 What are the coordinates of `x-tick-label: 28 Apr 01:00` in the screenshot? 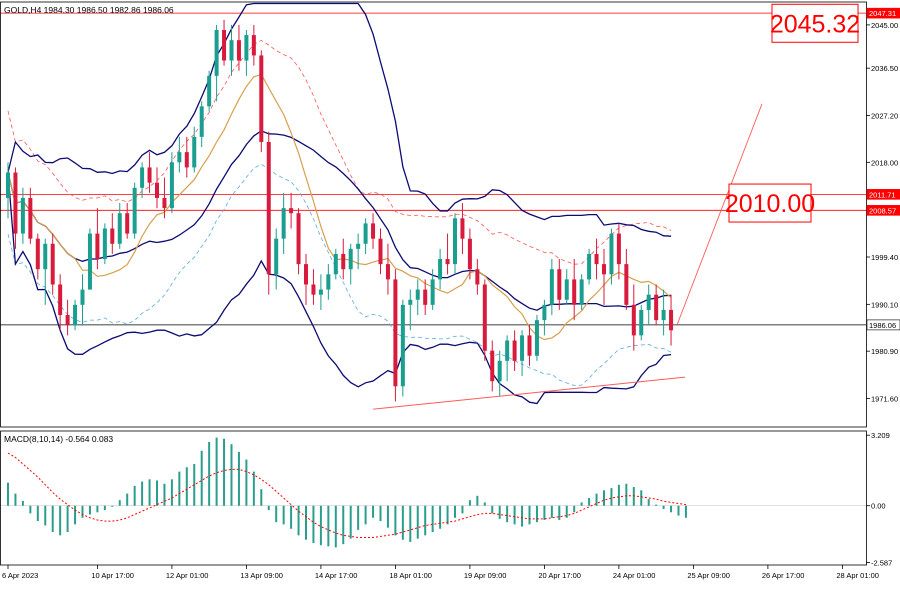 It's located at (857, 575).